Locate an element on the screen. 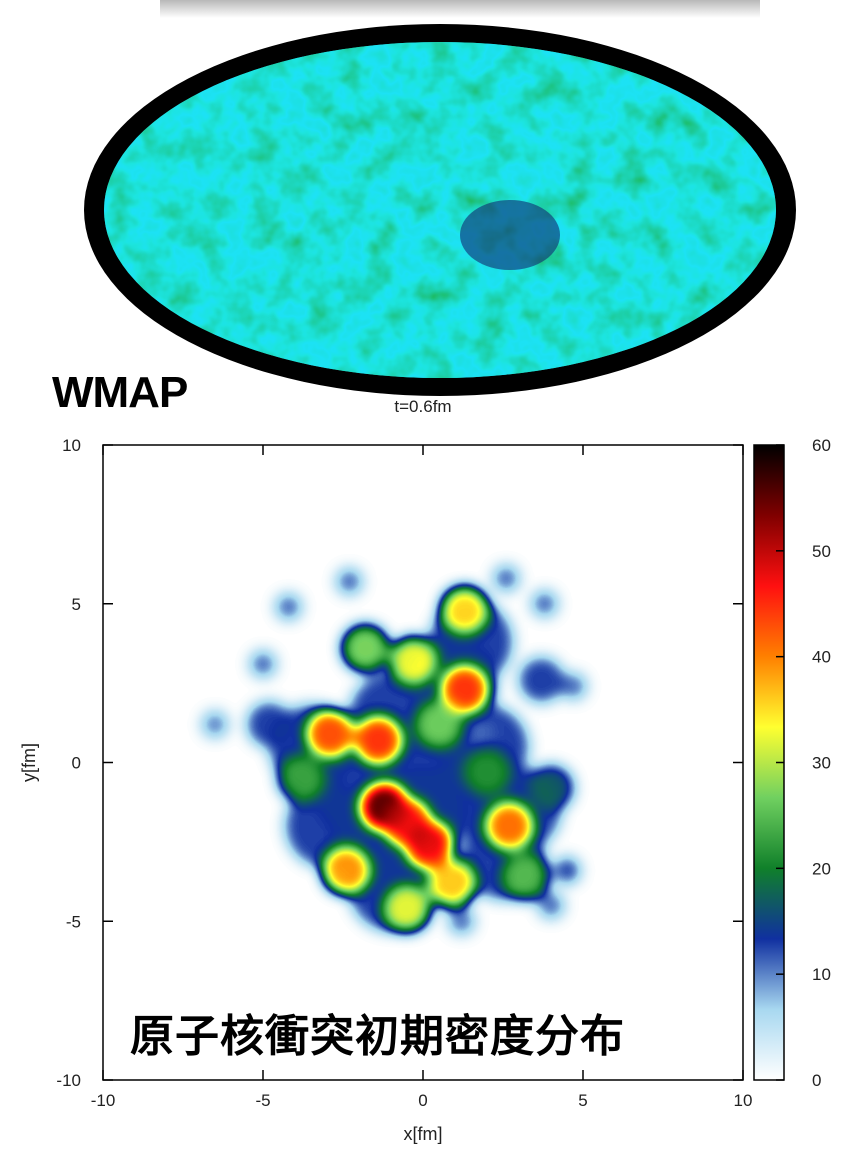 This screenshot has width=858, height=1169. colorbar-tick-label: 40 is located at coordinates (821, 657).